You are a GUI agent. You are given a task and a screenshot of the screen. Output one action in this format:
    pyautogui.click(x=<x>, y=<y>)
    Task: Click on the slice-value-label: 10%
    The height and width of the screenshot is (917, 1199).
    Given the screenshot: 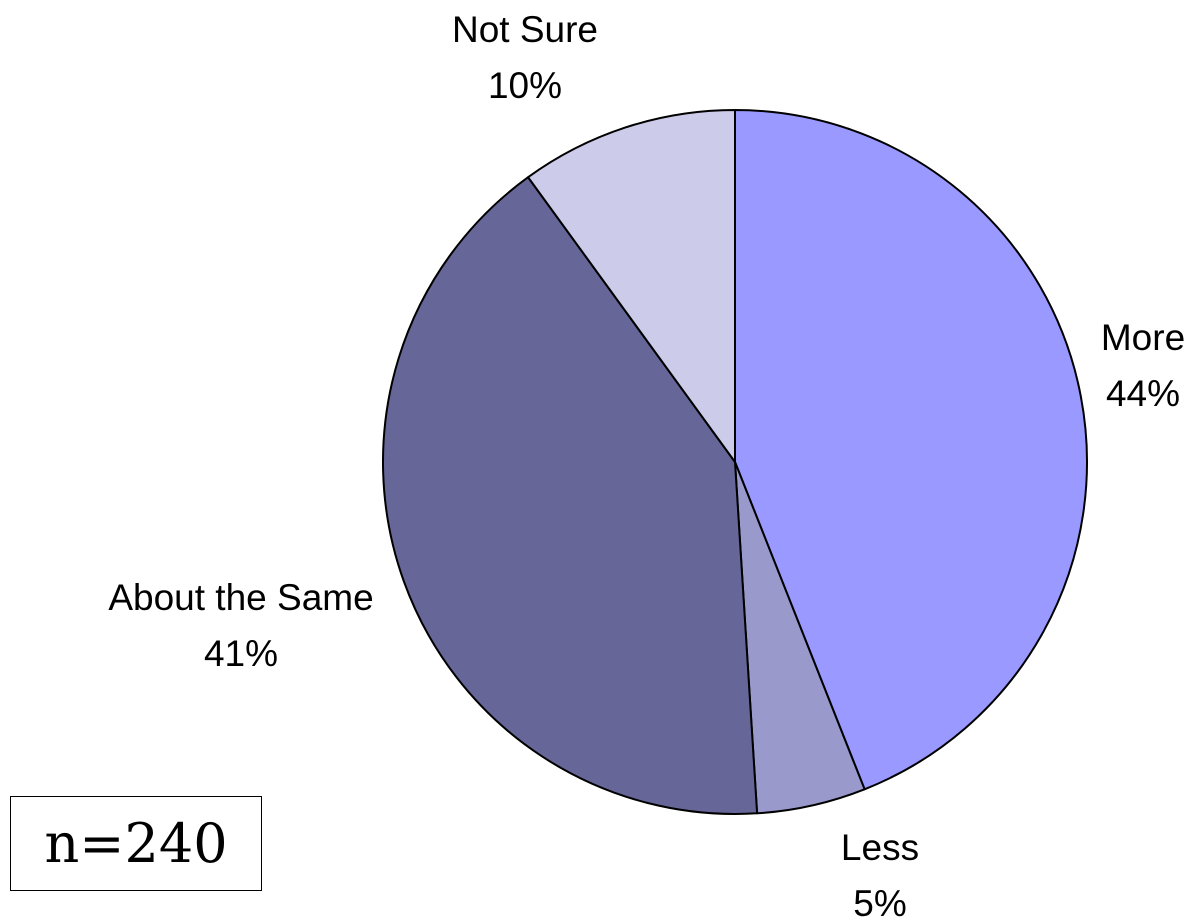 What is the action you would take?
    pyautogui.click(x=525, y=85)
    